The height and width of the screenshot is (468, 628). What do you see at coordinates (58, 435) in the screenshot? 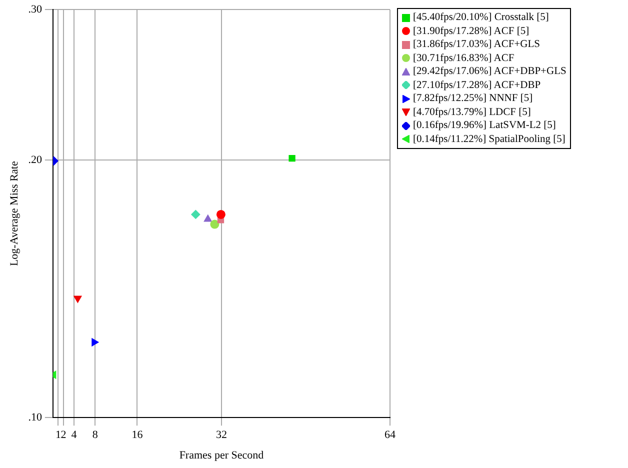
I see `x-tick-label: 1` at bounding box center [58, 435].